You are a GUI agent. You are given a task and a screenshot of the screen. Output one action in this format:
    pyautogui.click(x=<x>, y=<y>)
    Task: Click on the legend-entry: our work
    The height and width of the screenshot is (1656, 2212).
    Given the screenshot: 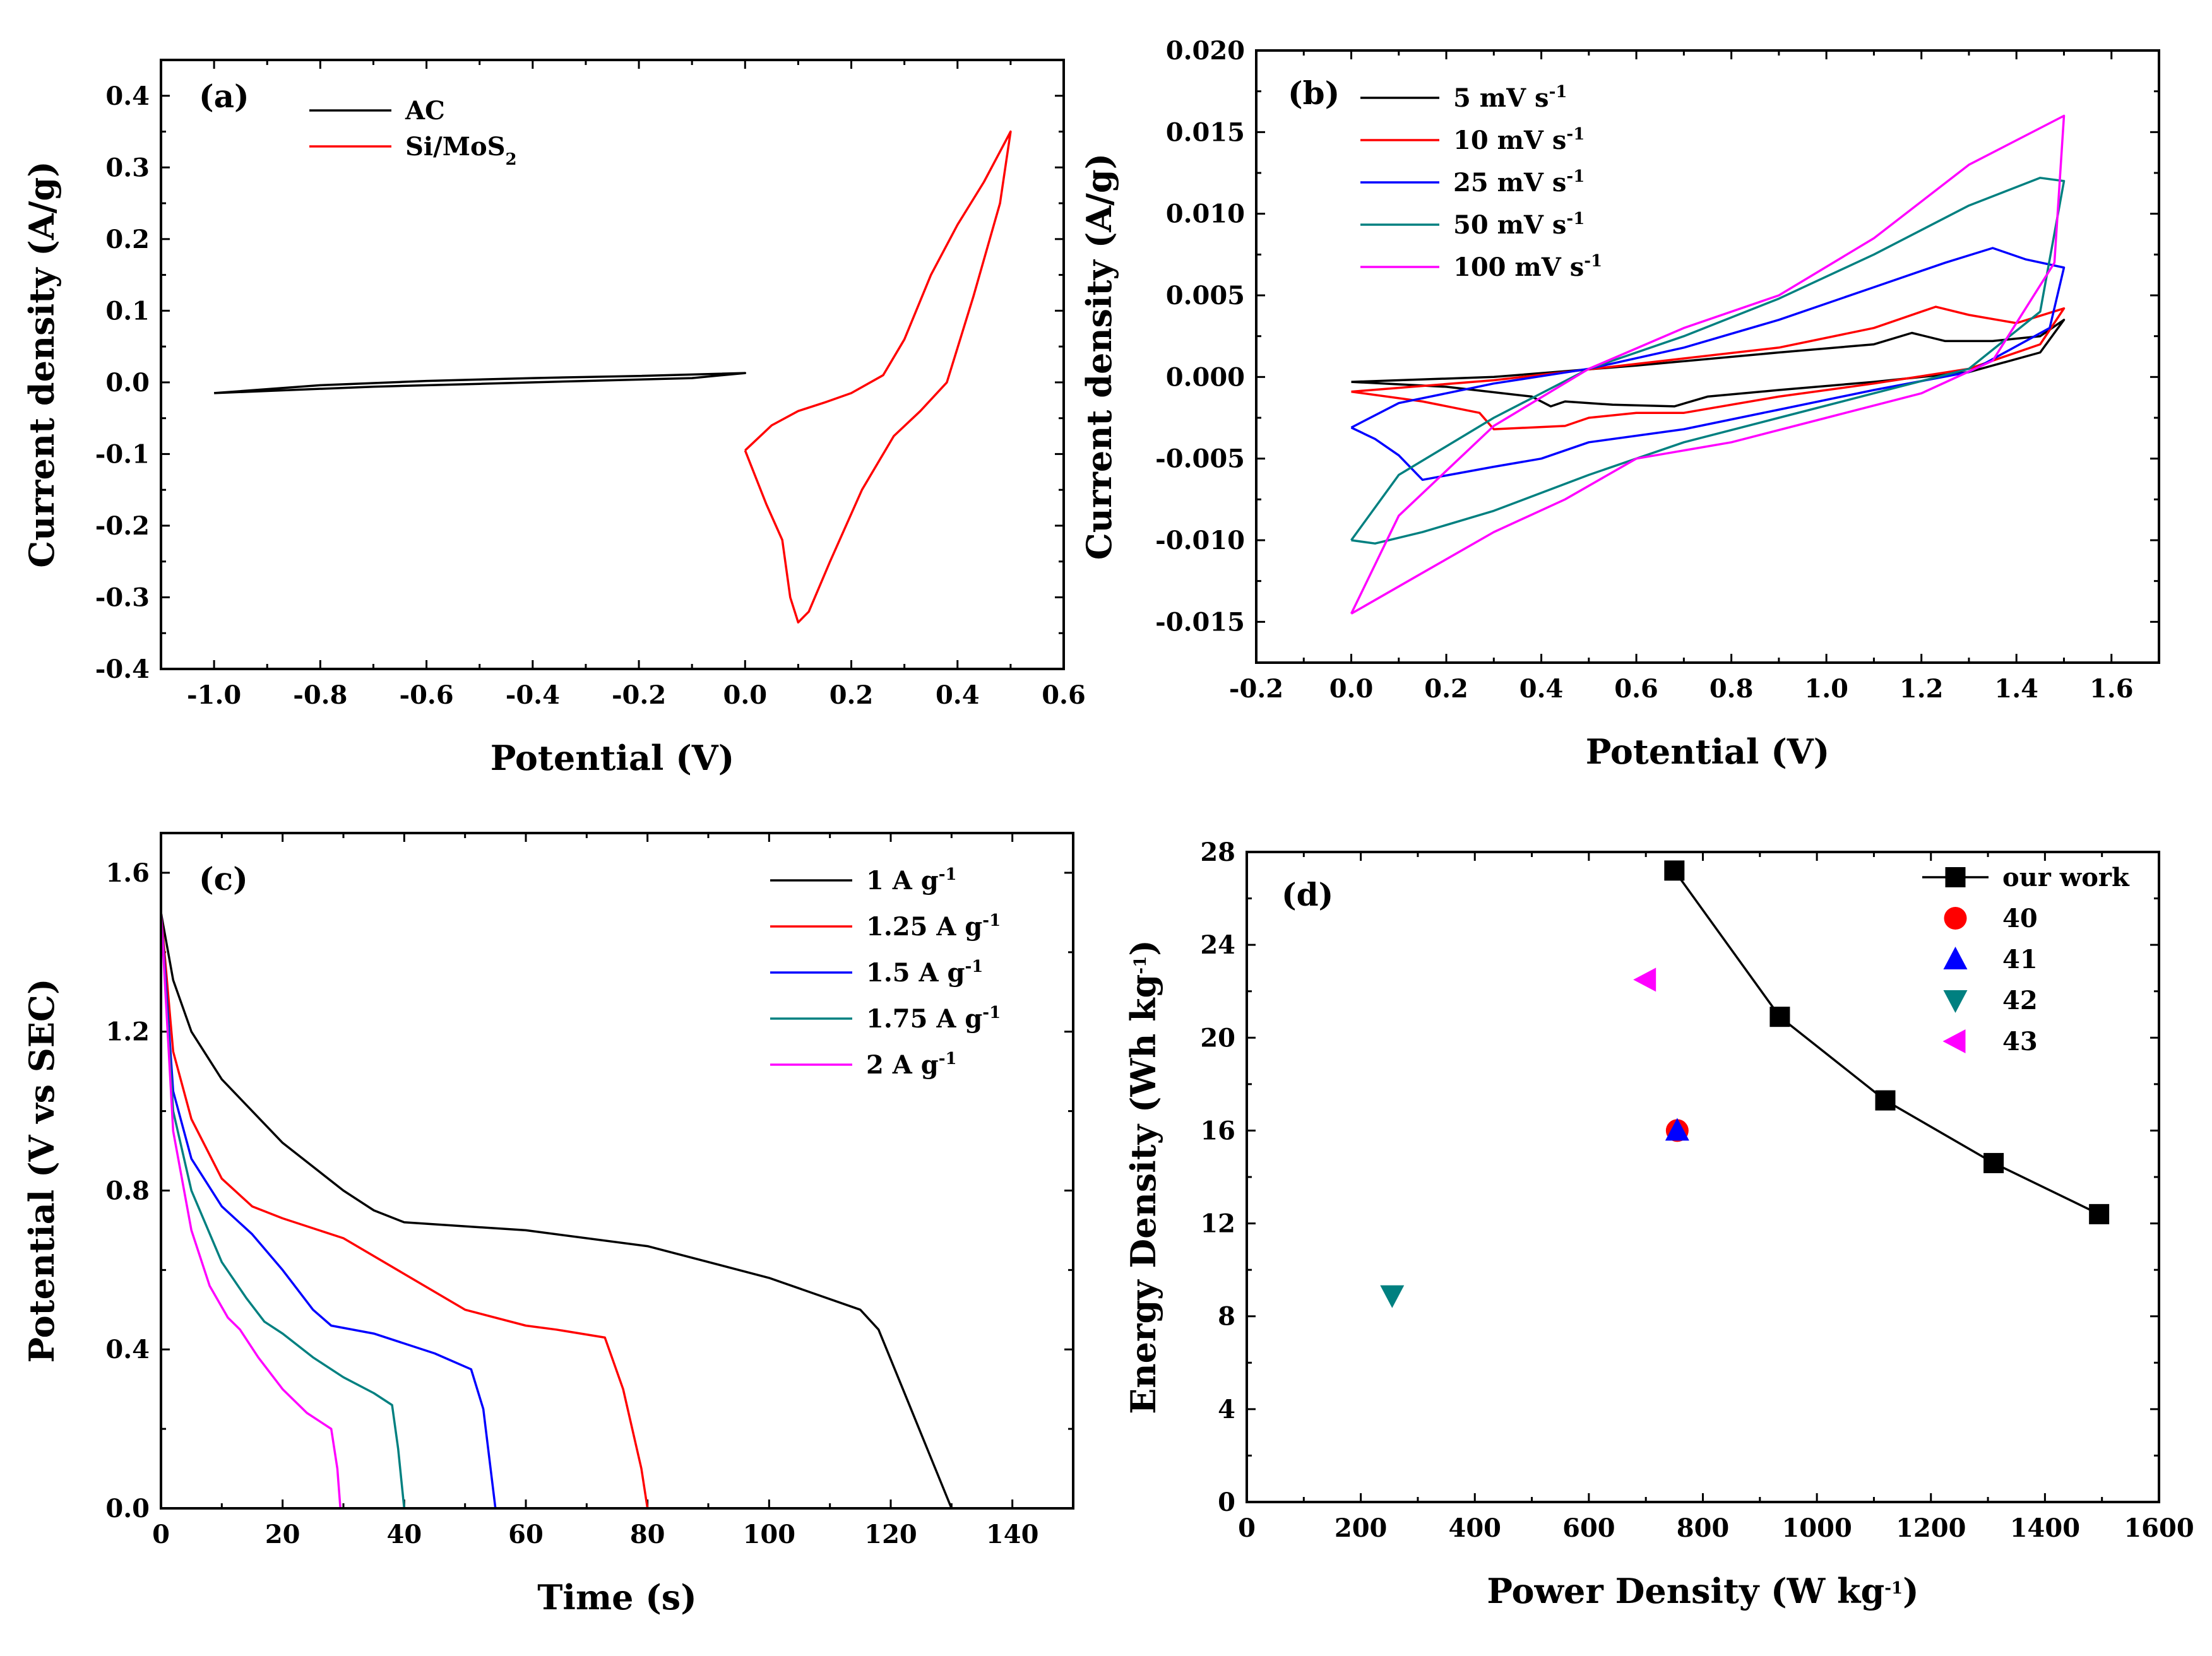 What is the action you would take?
    pyautogui.click(x=2066, y=877)
    